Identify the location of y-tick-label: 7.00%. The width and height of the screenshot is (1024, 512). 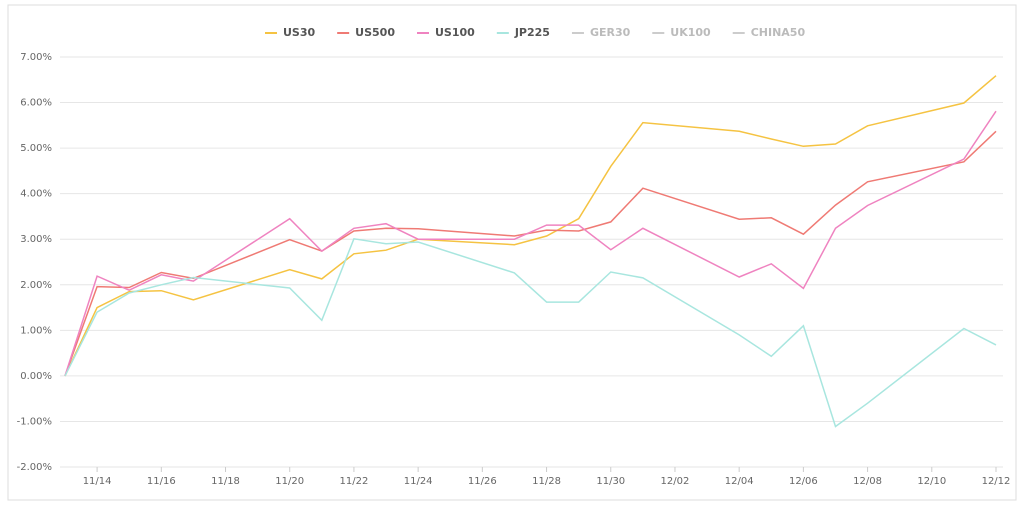
(36, 57).